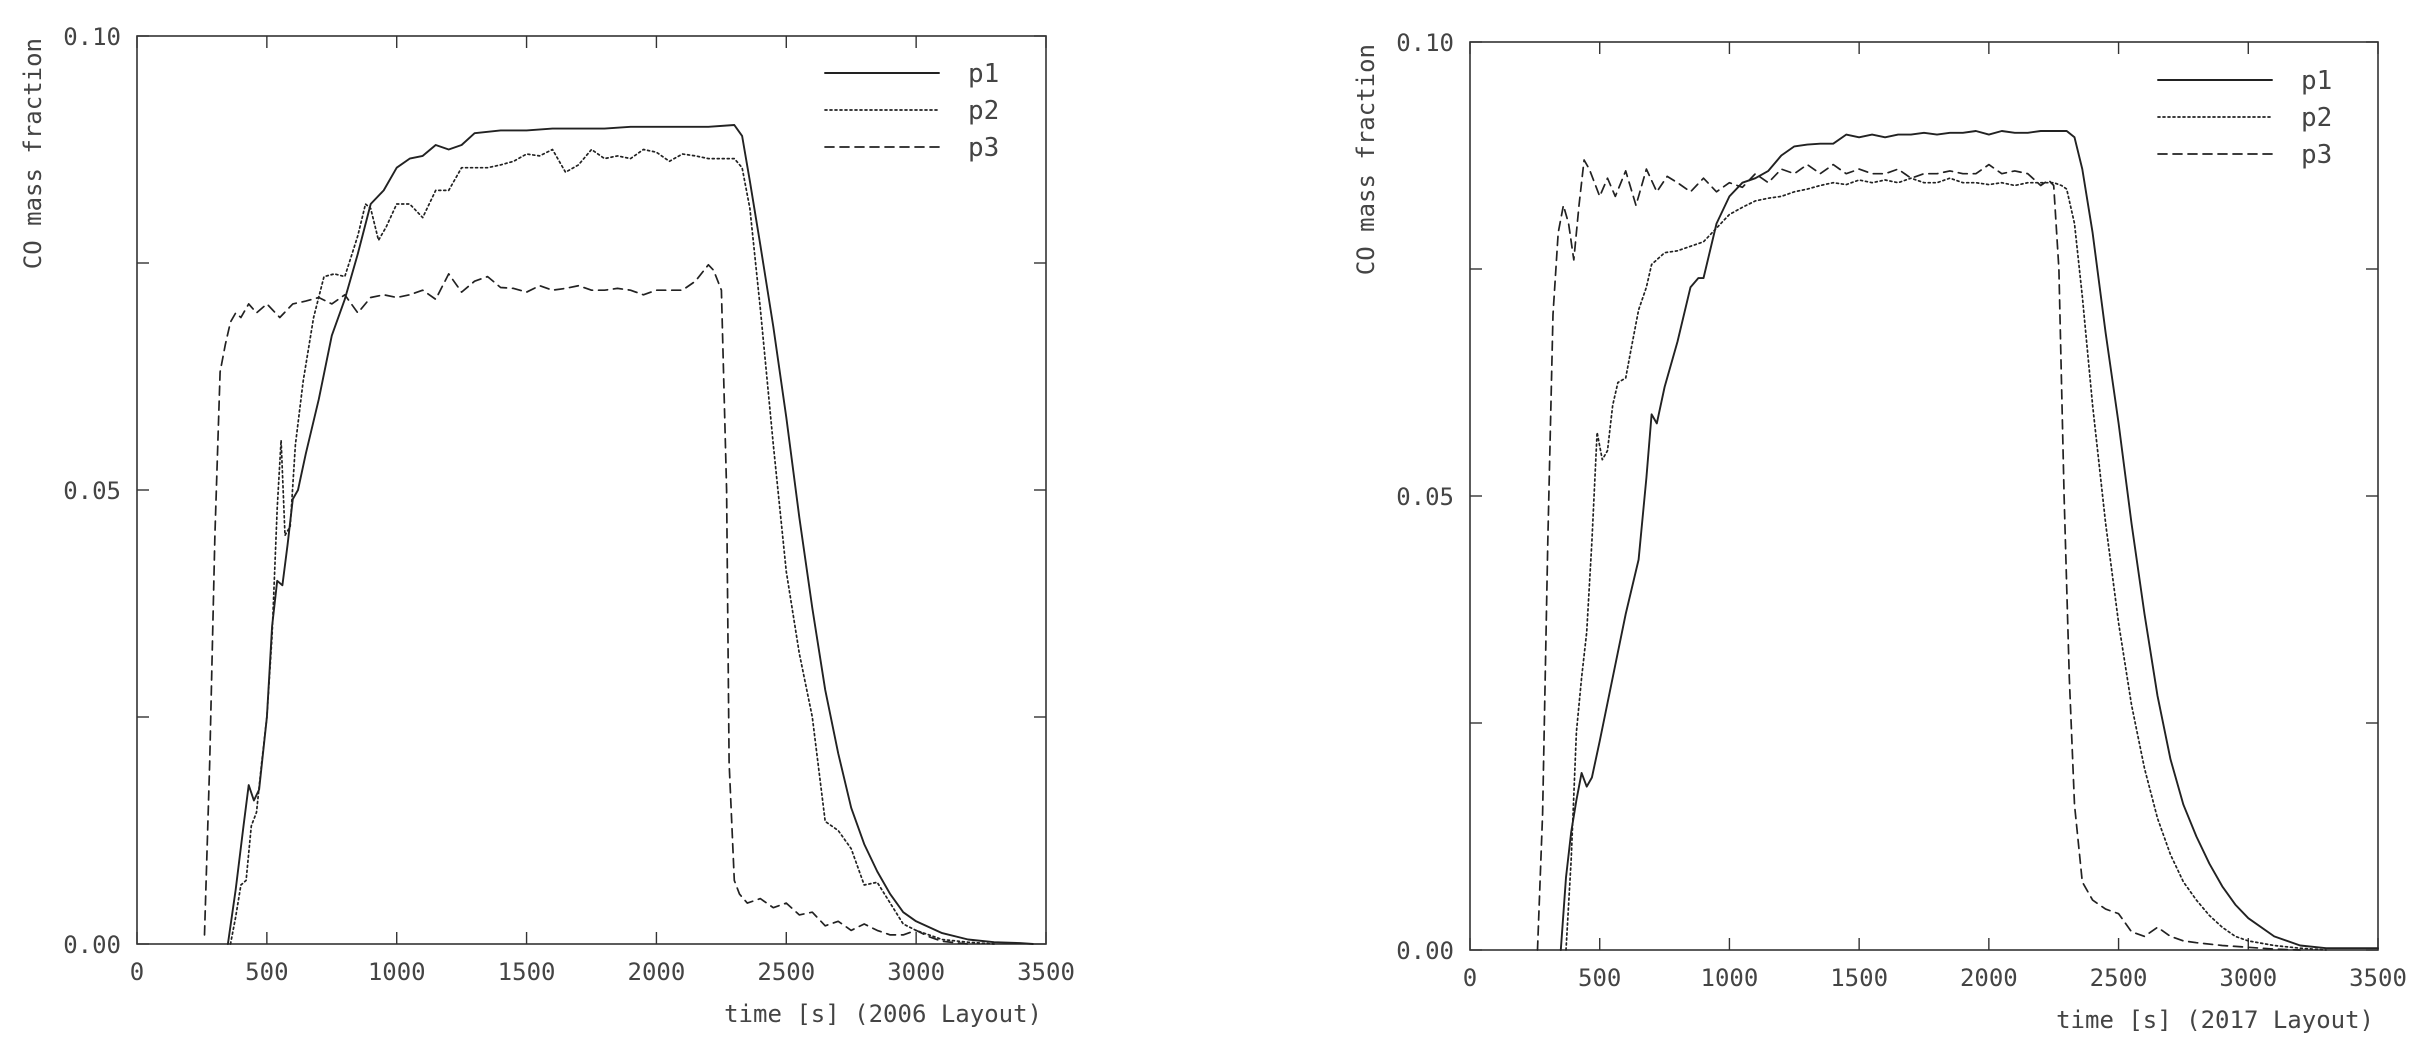  Describe the element at coordinates (883, 1014) in the screenshot. I see `x-axis-label: time [s] (2006 Layout)` at that location.